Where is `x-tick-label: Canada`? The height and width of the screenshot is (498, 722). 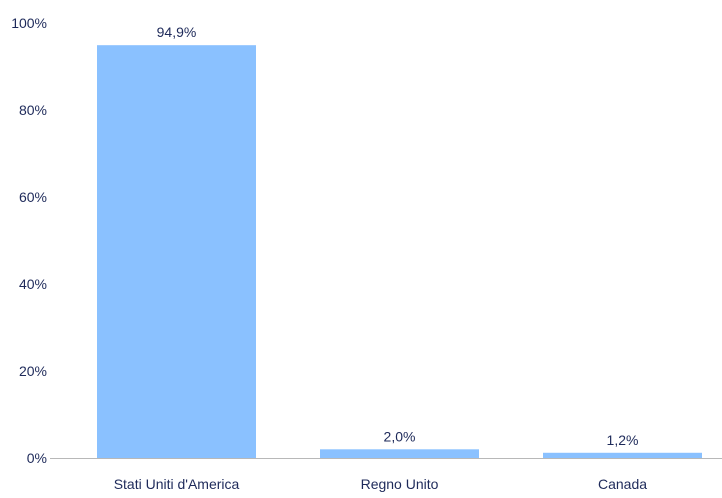 x-tick-label: Canada is located at coordinates (622, 484).